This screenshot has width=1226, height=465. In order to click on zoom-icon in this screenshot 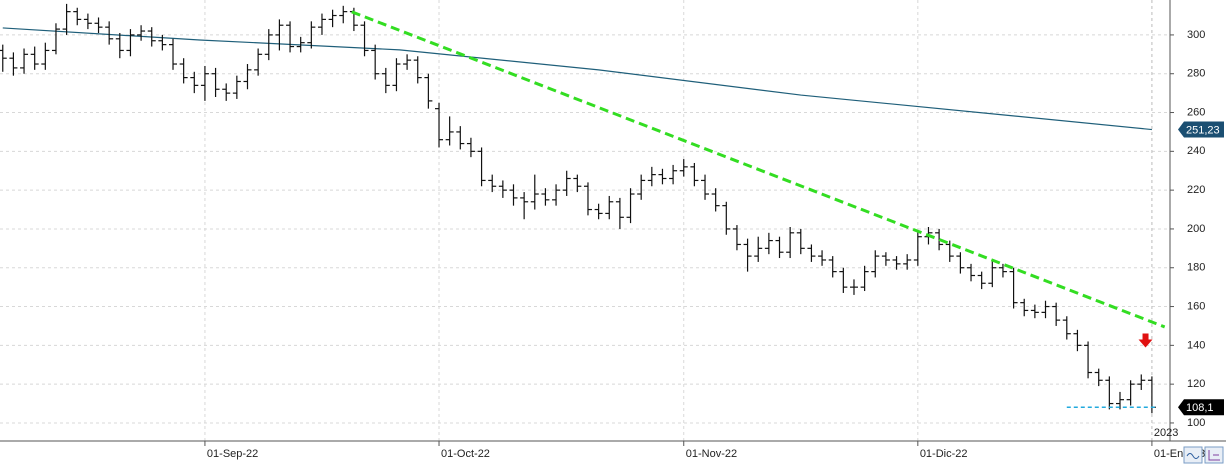, I will do `click(1193, 456)`.